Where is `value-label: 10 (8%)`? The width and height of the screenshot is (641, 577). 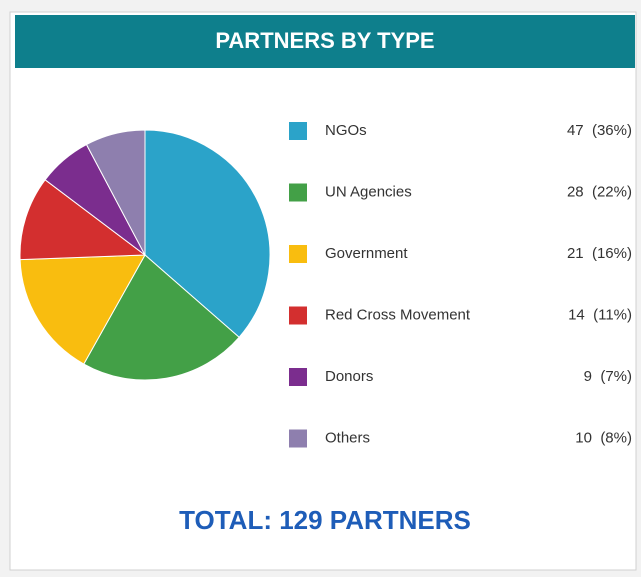 value-label: 10 (8%) is located at coordinates (603, 437).